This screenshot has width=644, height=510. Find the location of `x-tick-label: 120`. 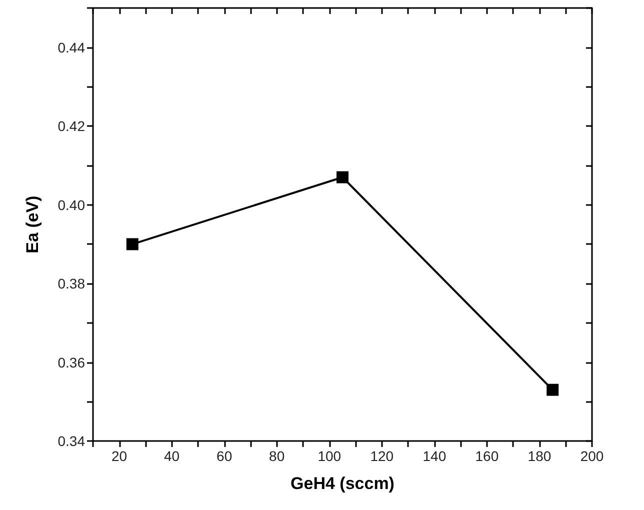

x-tick-label: 120 is located at coordinates (382, 456).